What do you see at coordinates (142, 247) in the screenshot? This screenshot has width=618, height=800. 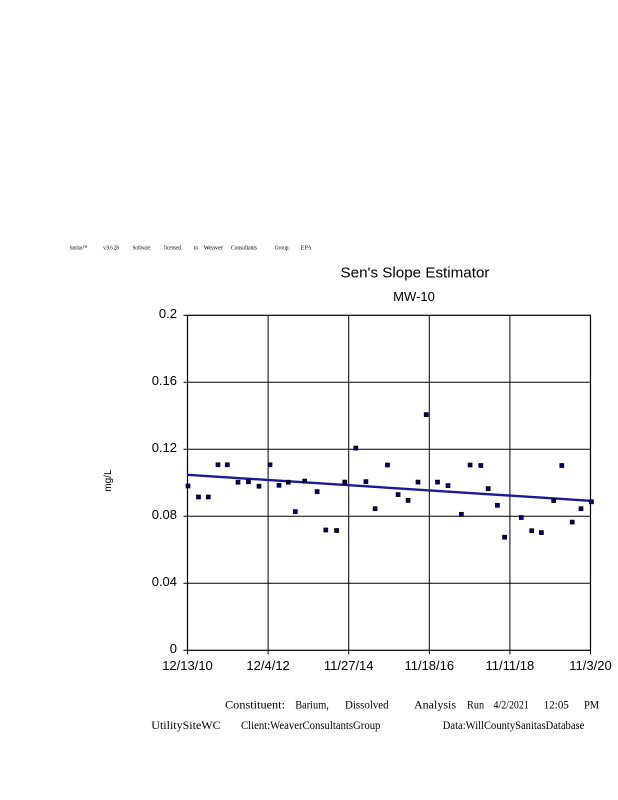 I see `svg-text: Software` at bounding box center [142, 247].